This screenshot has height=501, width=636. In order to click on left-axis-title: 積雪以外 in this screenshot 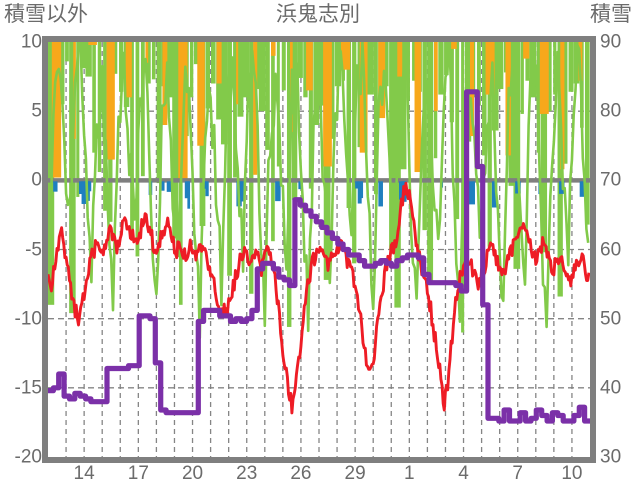, I will do `click(46, 14)`.